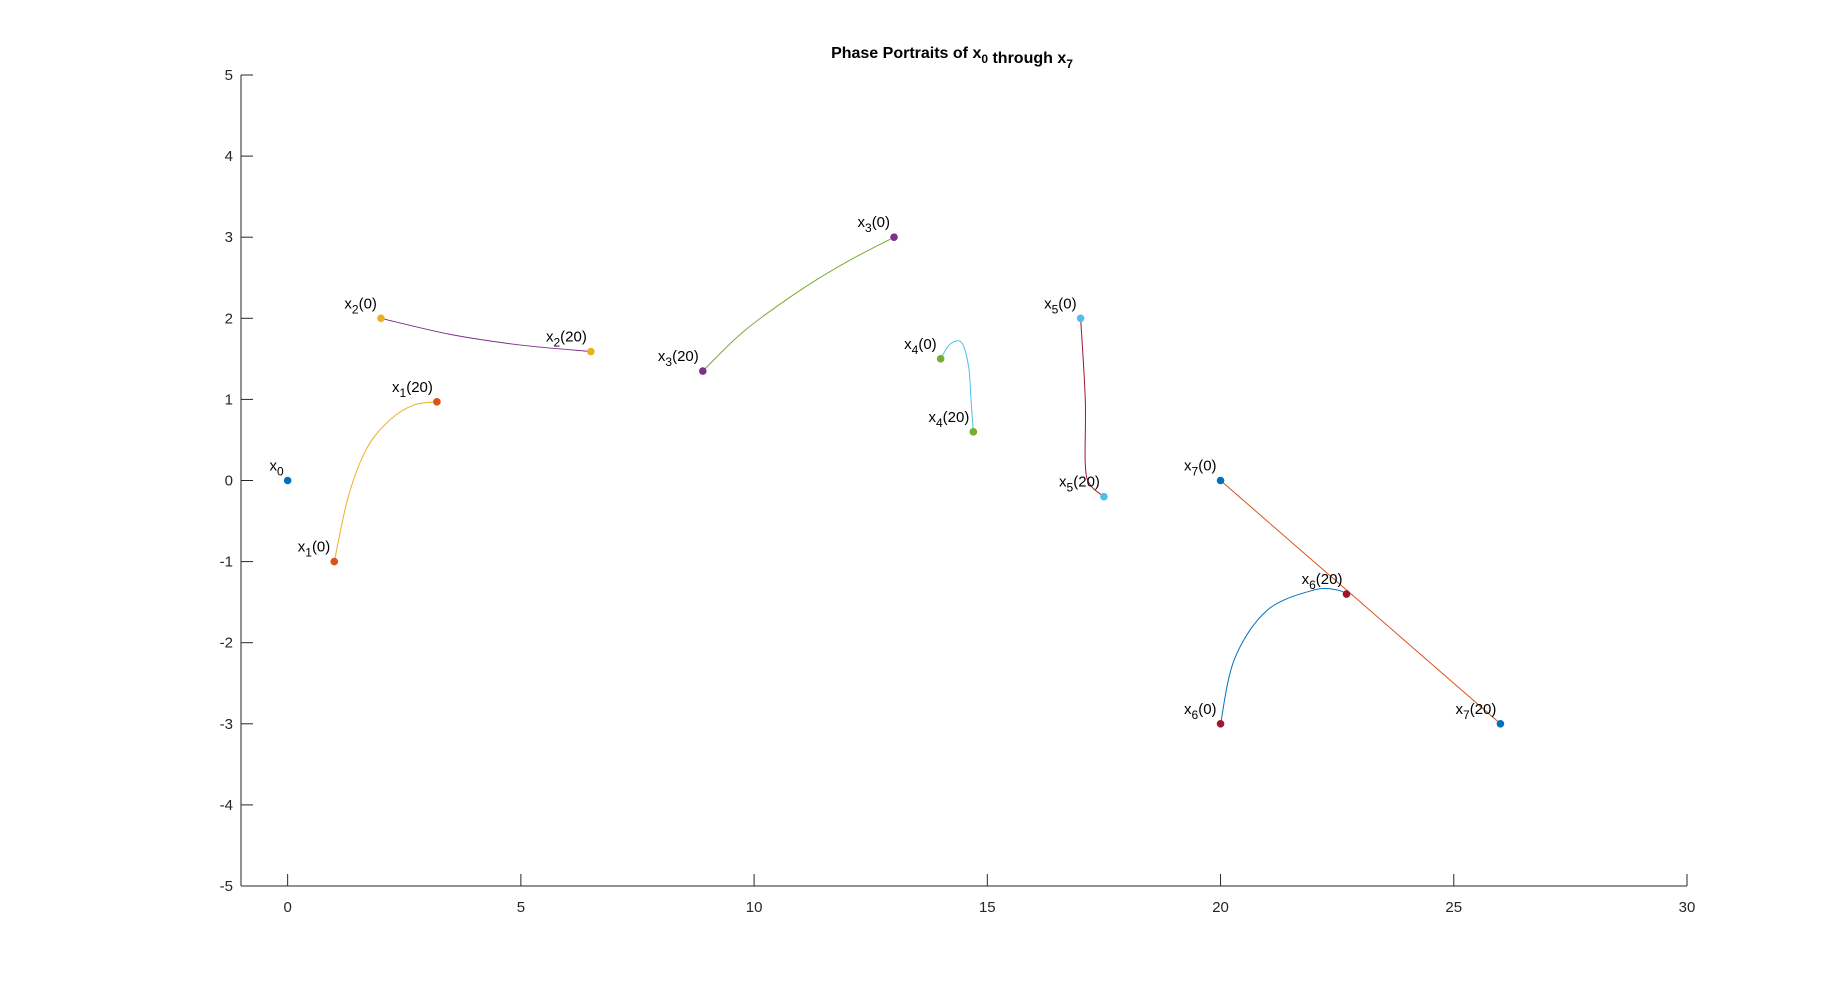 The height and width of the screenshot is (986, 1842). I want to click on x2-end-marker, so click(591, 351).